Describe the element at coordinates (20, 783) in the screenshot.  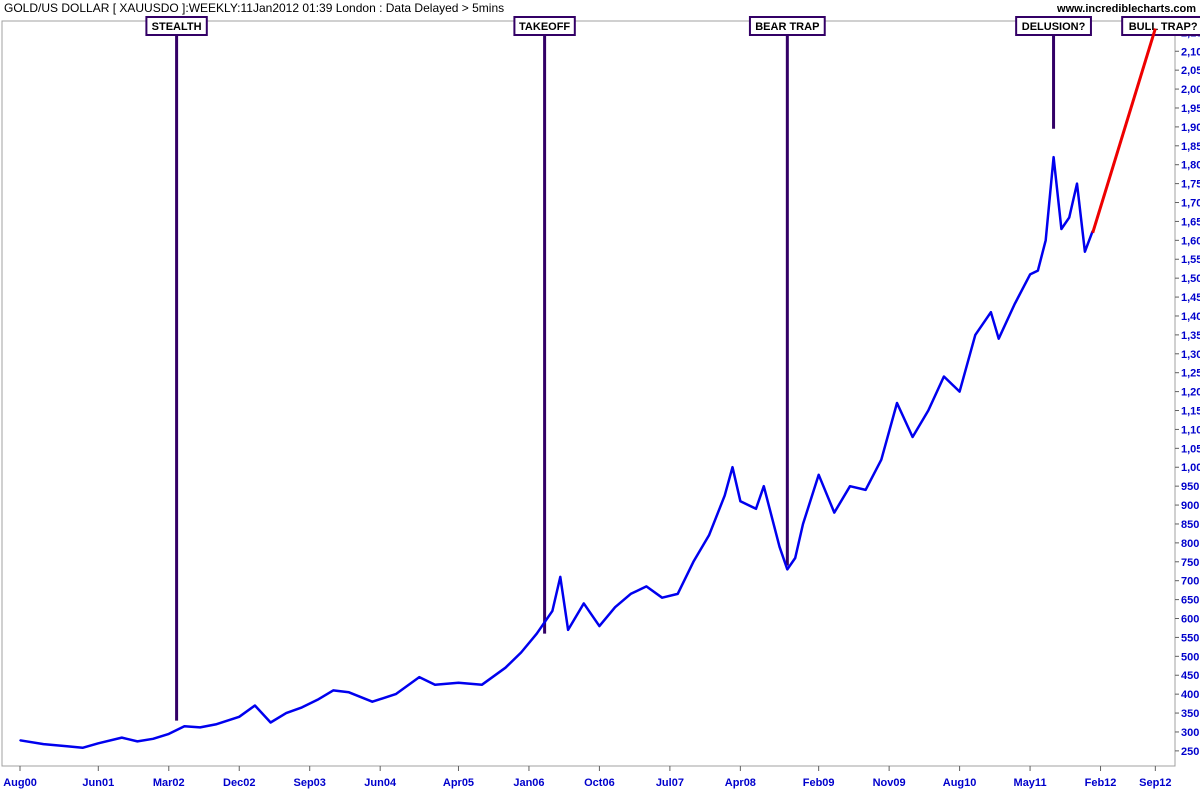
I see `x-tick-label: Aug00` at that location.